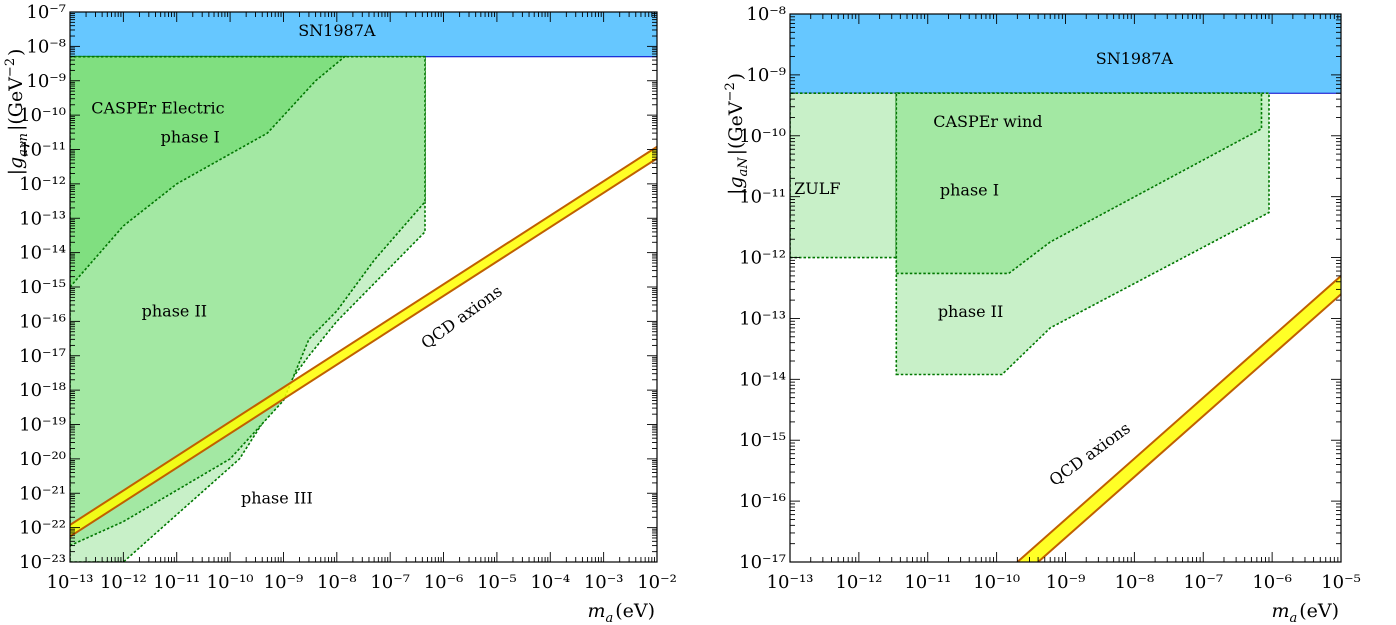  Describe the element at coordinates (550, 582) in the screenshot. I see `x-tick-label: 10⁻⁴` at that location.